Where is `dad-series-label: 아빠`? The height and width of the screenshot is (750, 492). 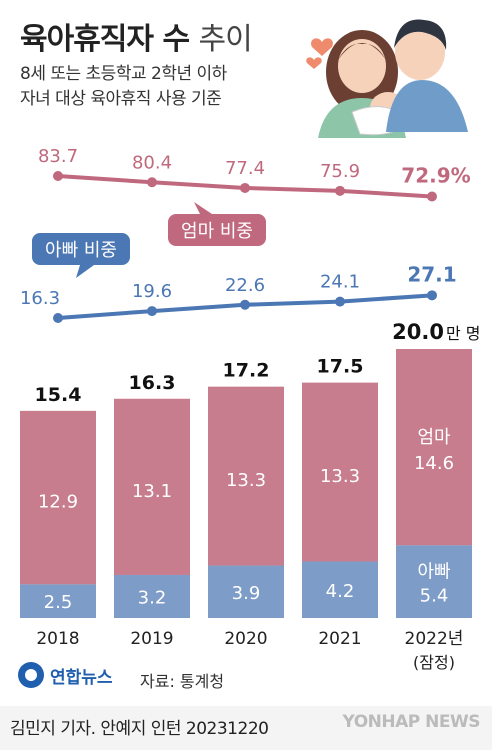
dad-series-label: 아빠 is located at coordinates (434, 572).